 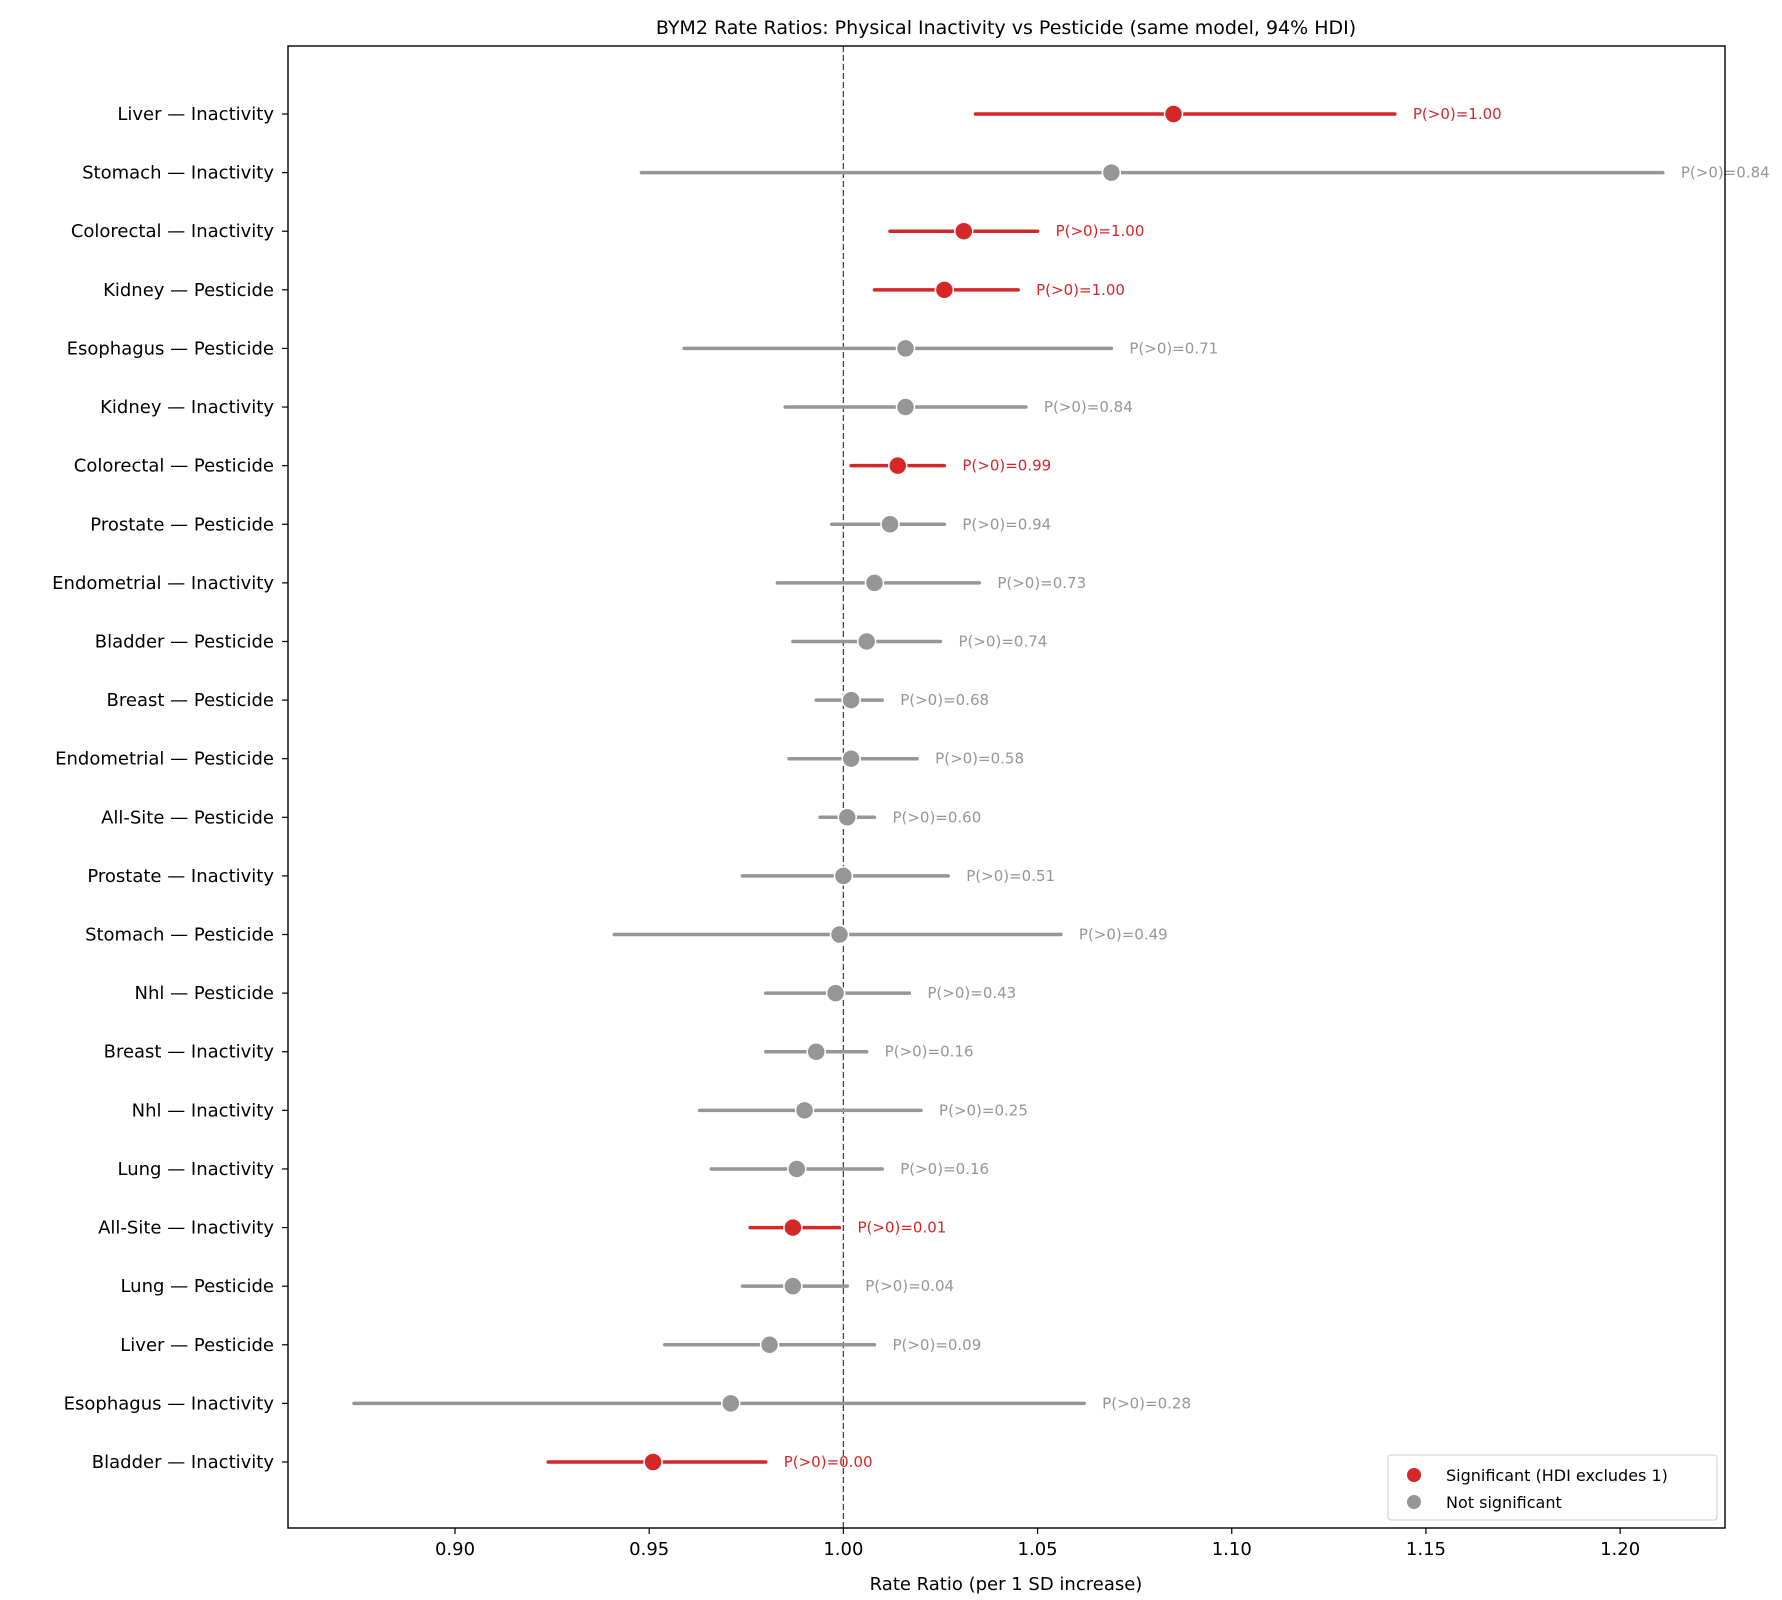 What do you see at coordinates (1006, 1584) in the screenshot?
I see `x-axis-label: Rate Ratio (per 1 SD increase)` at bounding box center [1006, 1584].